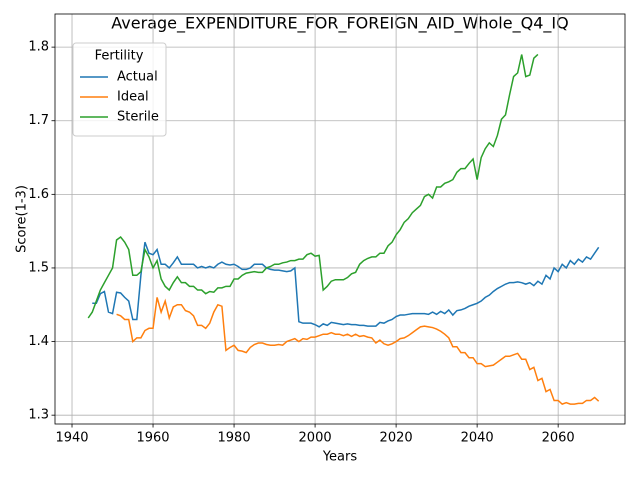 Image resolution: width=640 pixels, height=484 pixels. I want to click on y-tick-label: 1.5, so click(38, 267).